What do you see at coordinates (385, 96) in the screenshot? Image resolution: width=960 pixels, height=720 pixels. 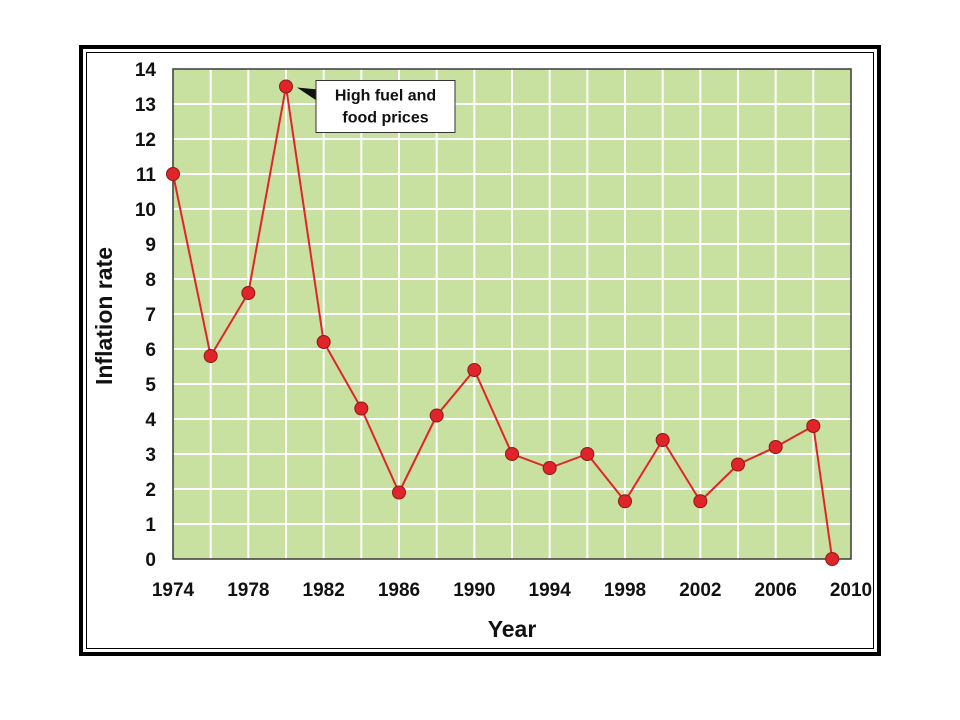 I see `callout-text-line: High fuel and` at bounding box center [385, 96].